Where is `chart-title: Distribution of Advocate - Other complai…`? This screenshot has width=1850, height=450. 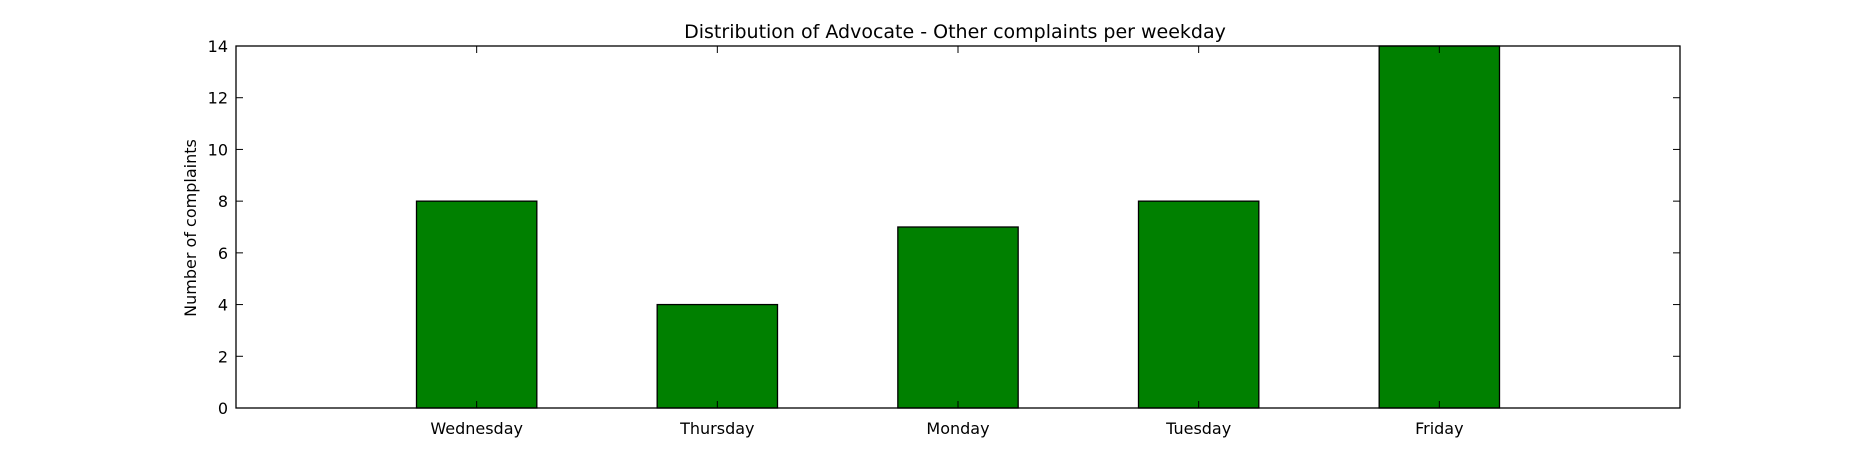 chart-title: Distribution of Advocate - Other complai… is located at coordinates (955, 32).